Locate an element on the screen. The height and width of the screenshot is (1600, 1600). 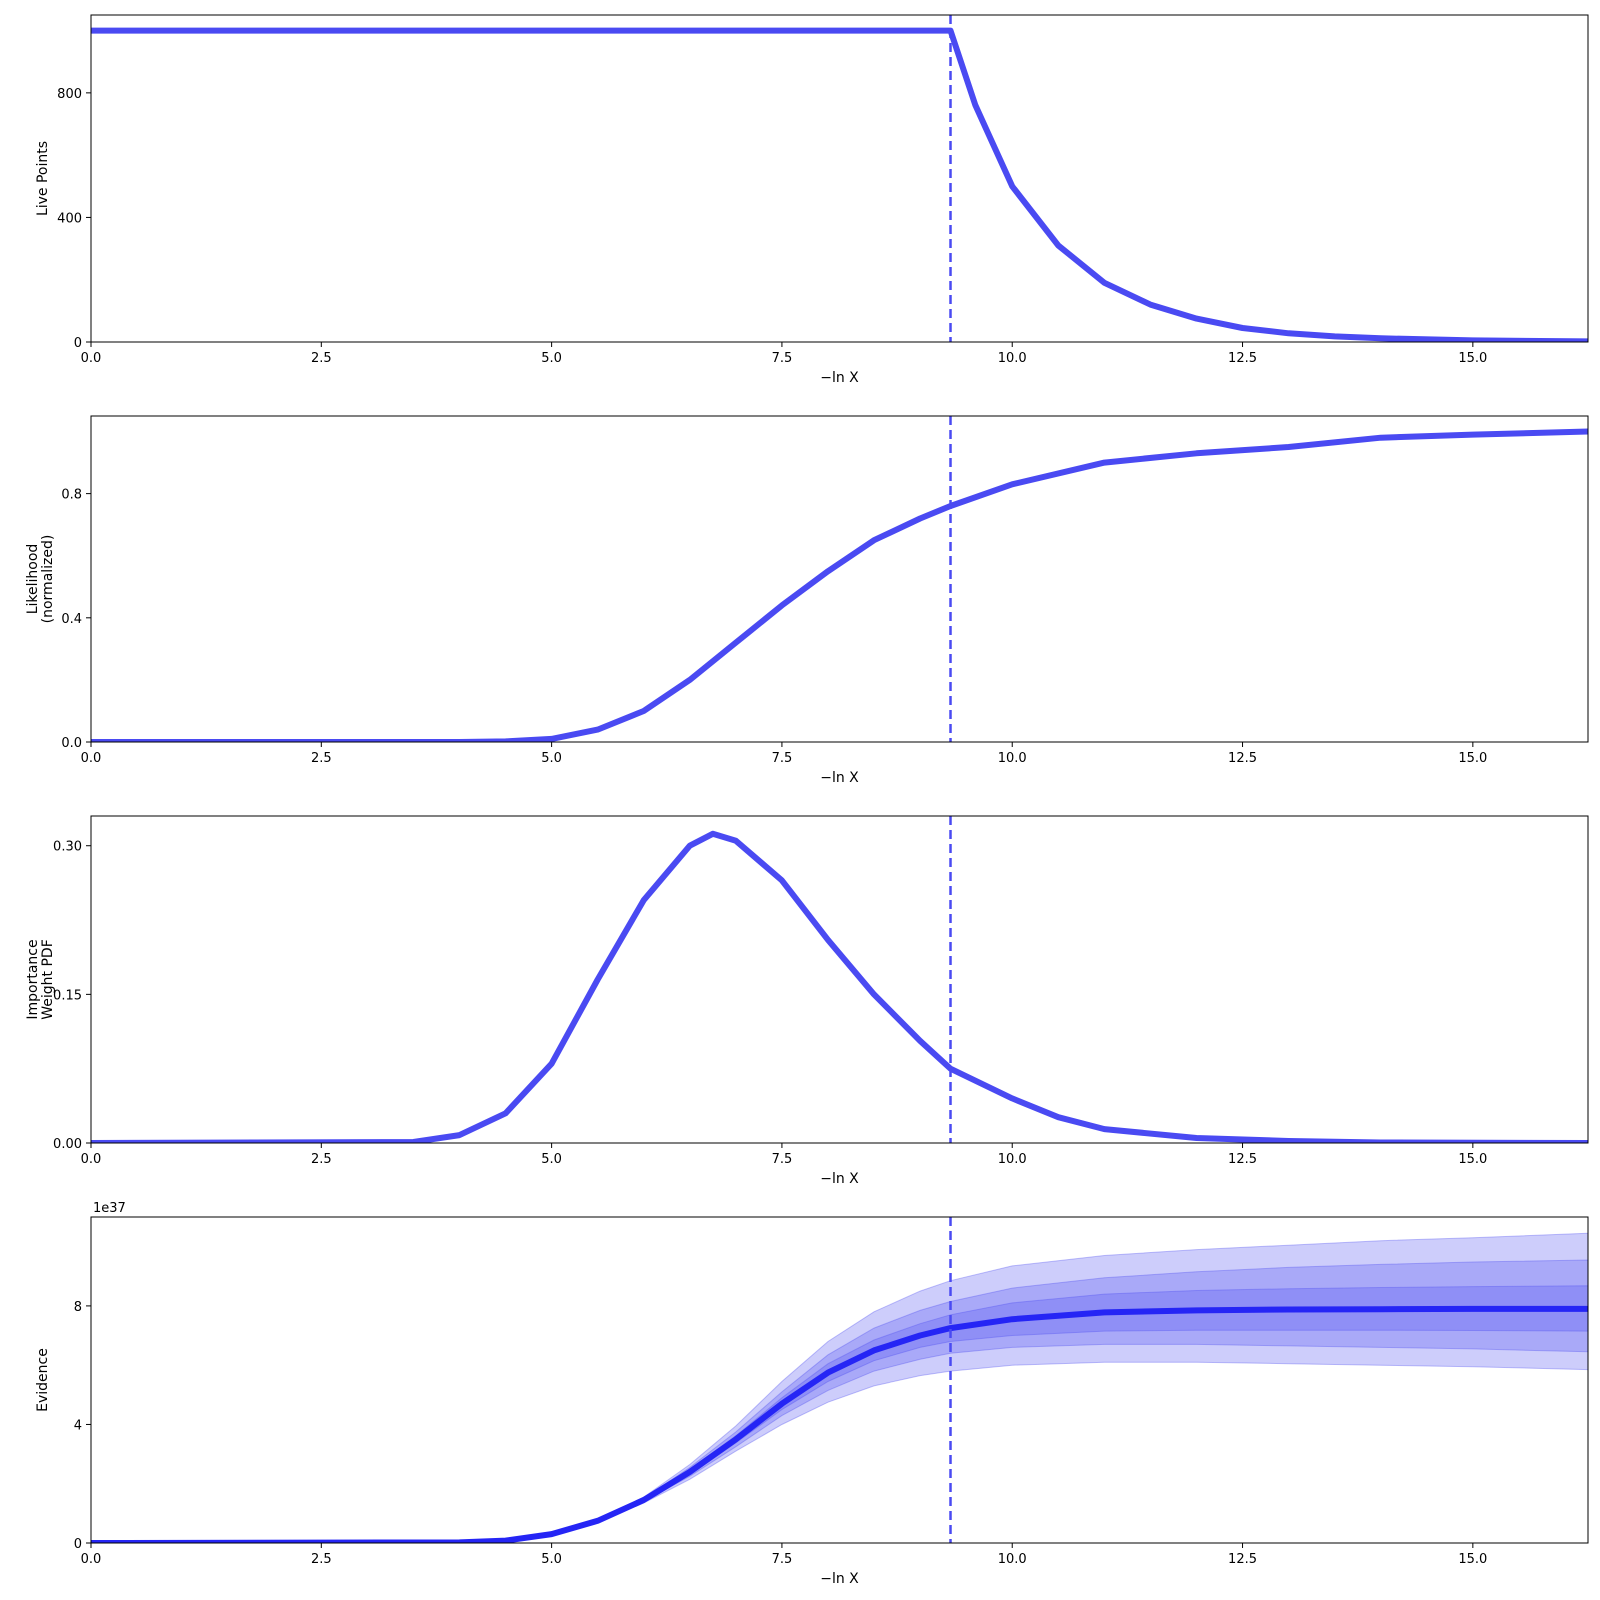
y-tick-label: 0.0 is located at coordinates (71, 743).